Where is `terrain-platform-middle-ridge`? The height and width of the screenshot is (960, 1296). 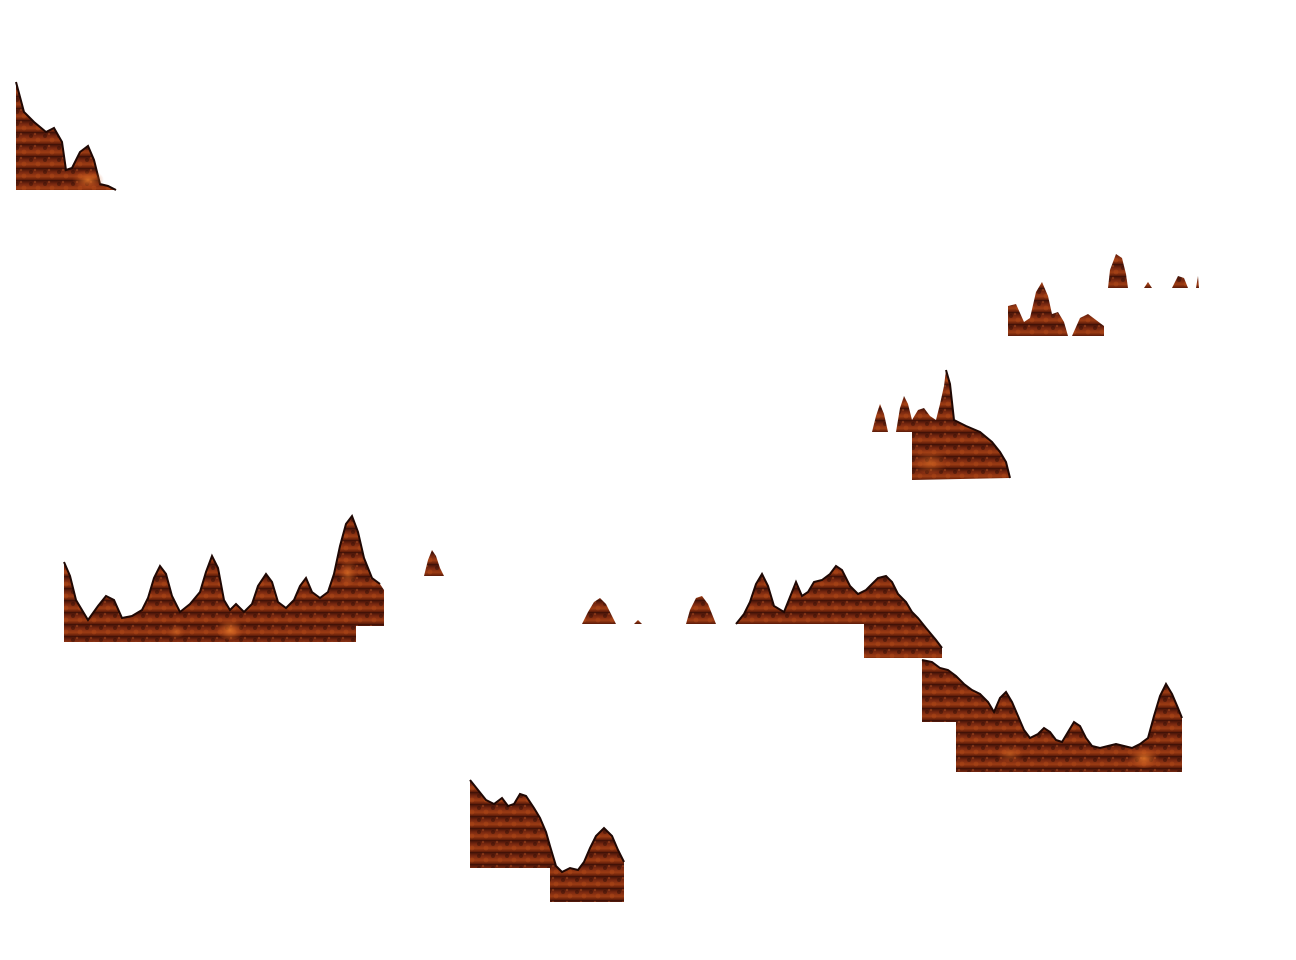
terrain-platform-middle-ridge is located at coordinates (762, 611).